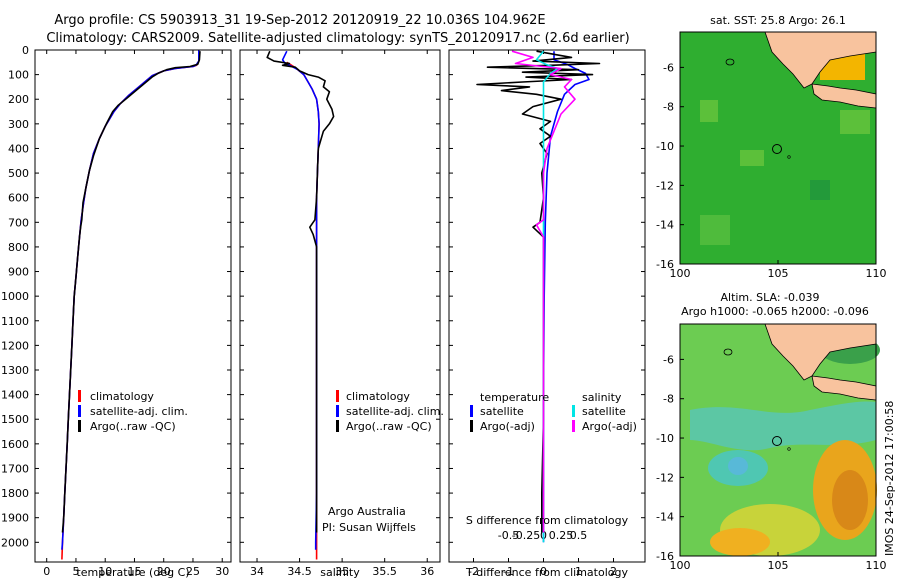 Image resolution: width=900 pixels, height=580 pixels. What do you see at coordinates (15, 493) in the screenshot?
I see `depth-tick-label: 1800` at bounding box center [15, 493].